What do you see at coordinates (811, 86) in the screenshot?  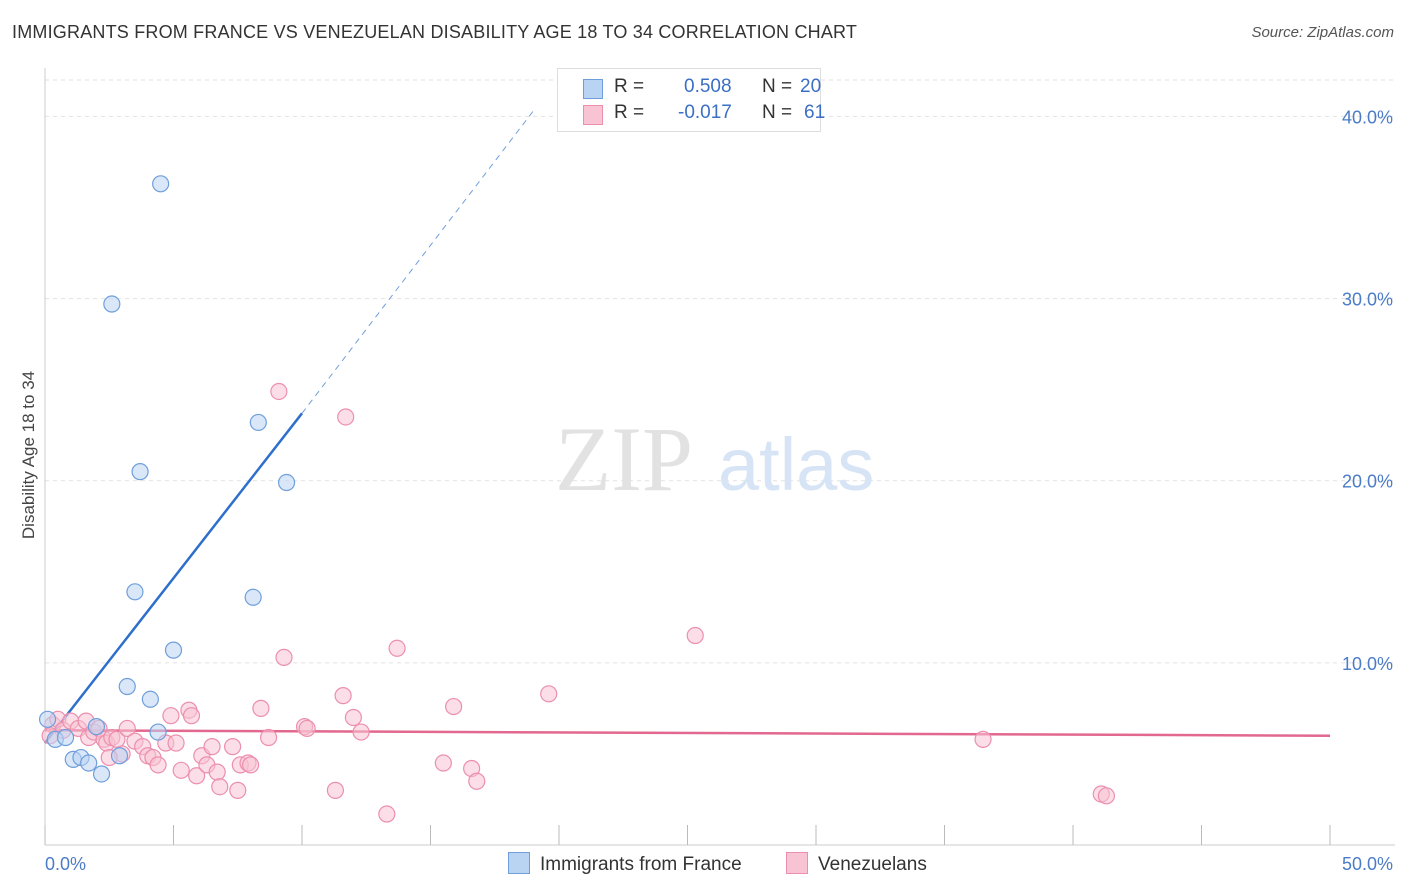 I see `legend-n-value: 20` at bounding box center [811, 86].